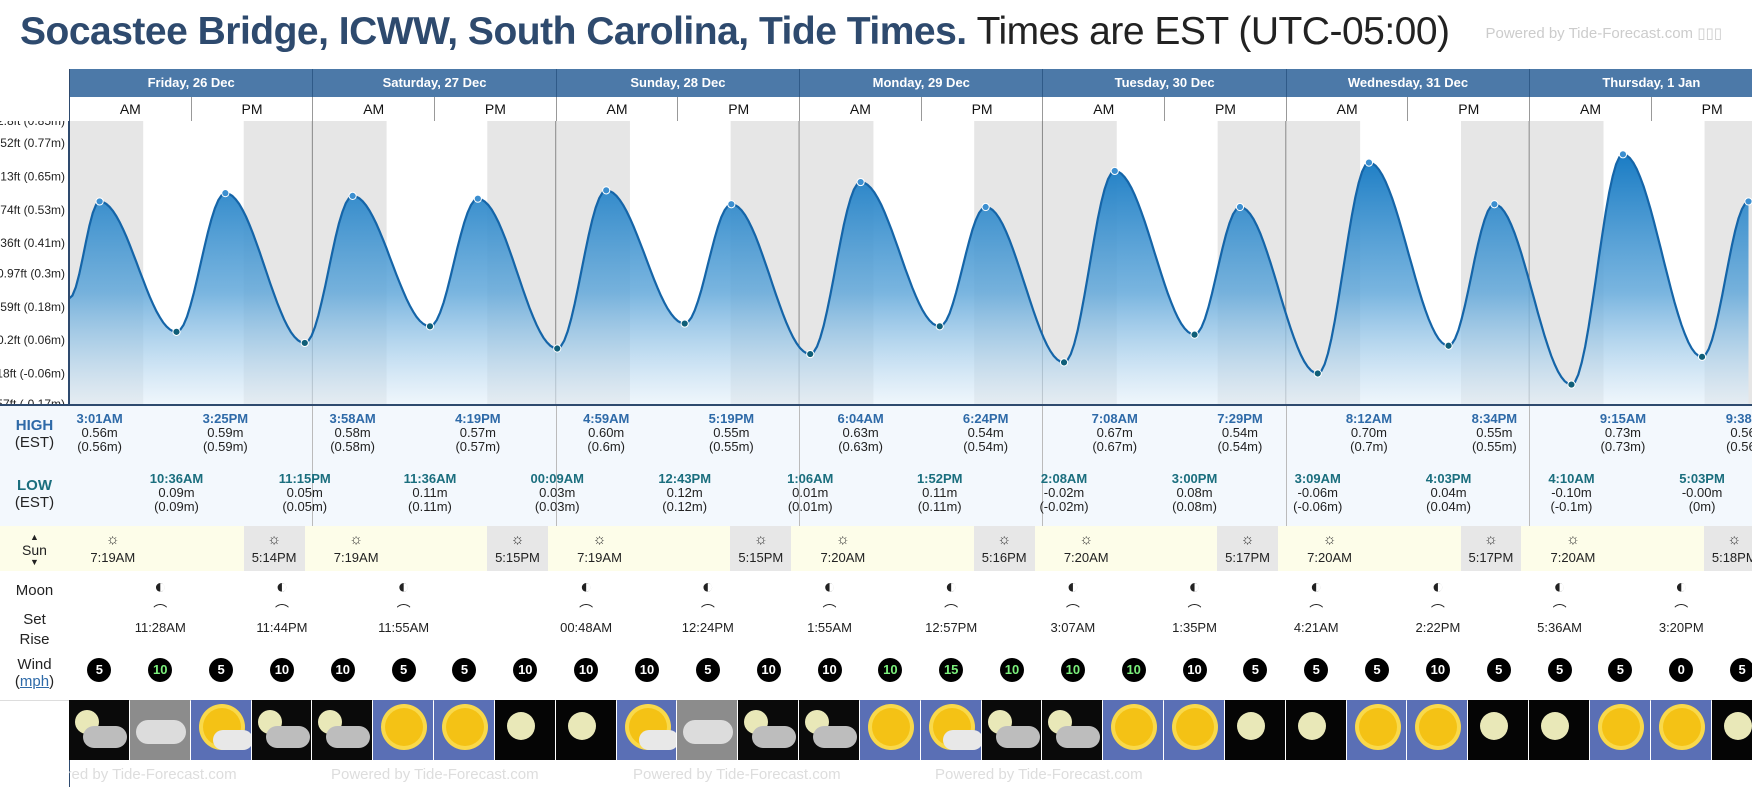 The width and height of the screenshot is (1752, 787). What do you see at coordinates (281, 730) in the screenshot?
I see `cloudy-night-icon` at bounding box center [281, 730].